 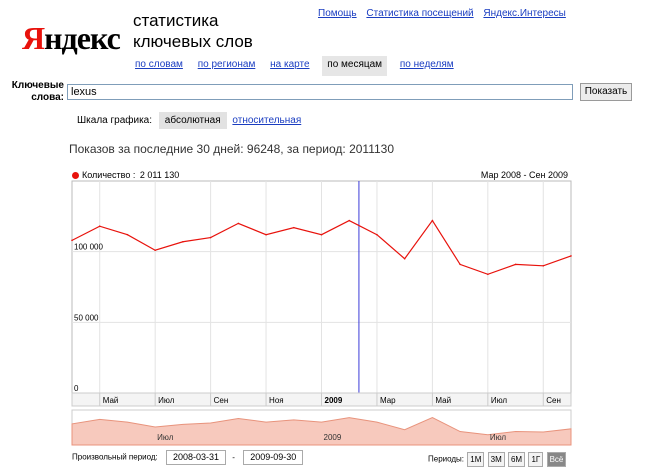 I want to click on period-from-input: 2008-03-31, so click(x=196, y=457).